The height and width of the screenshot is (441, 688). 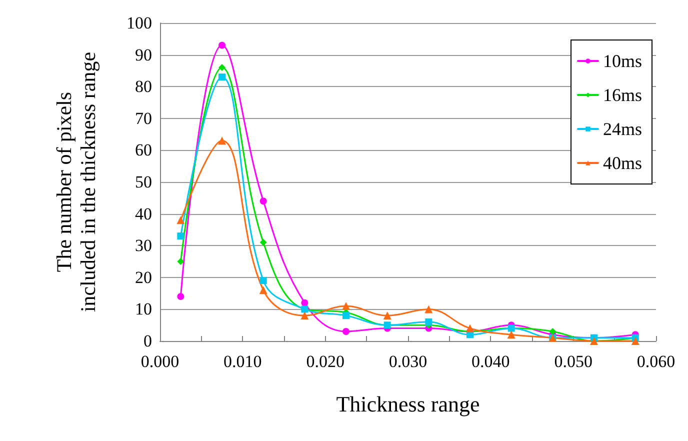 What do you see at coordinates (143, 277) in the screenshot?
I see `y-tick-label: 20` at bounding box center [143, 277].